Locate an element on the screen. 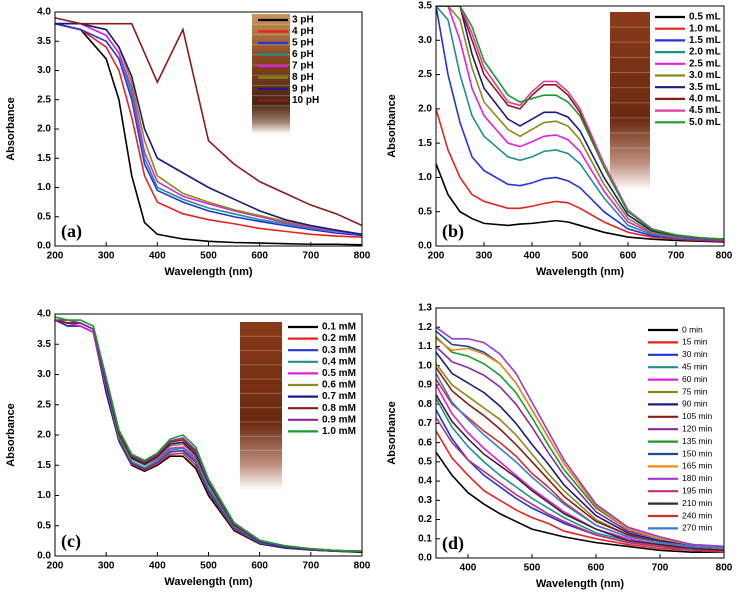 The height and width of the screenshot is (605, 738). legend-label: 0.6 mM is located at coordinates (339, 385).